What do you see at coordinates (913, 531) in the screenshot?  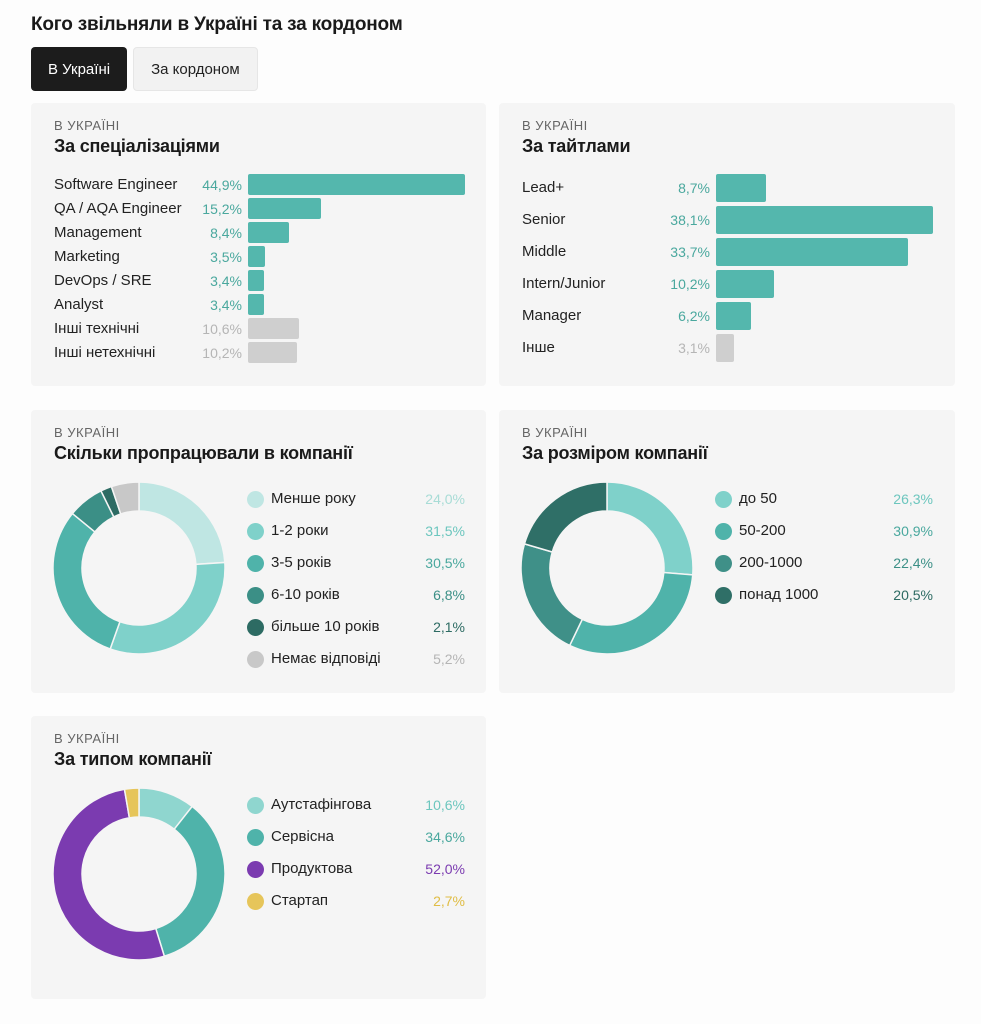 I see `legend-value: 30,9%` at bounding box center [913, 531].